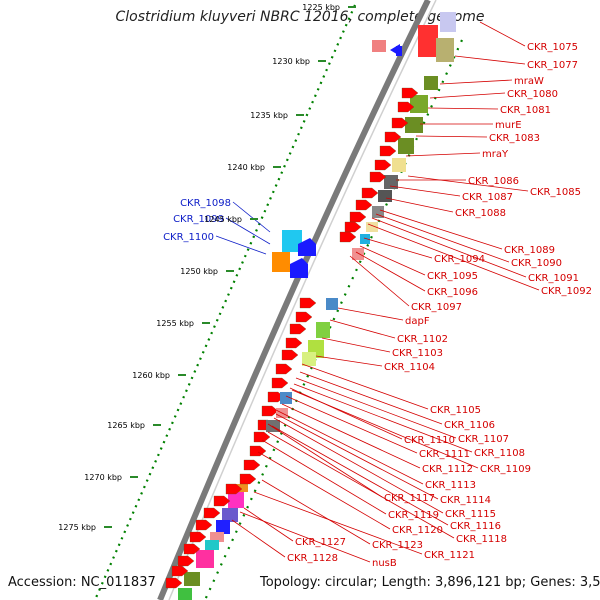  I want to click on gene-label-left: CKR_1100, so click(188, 237).